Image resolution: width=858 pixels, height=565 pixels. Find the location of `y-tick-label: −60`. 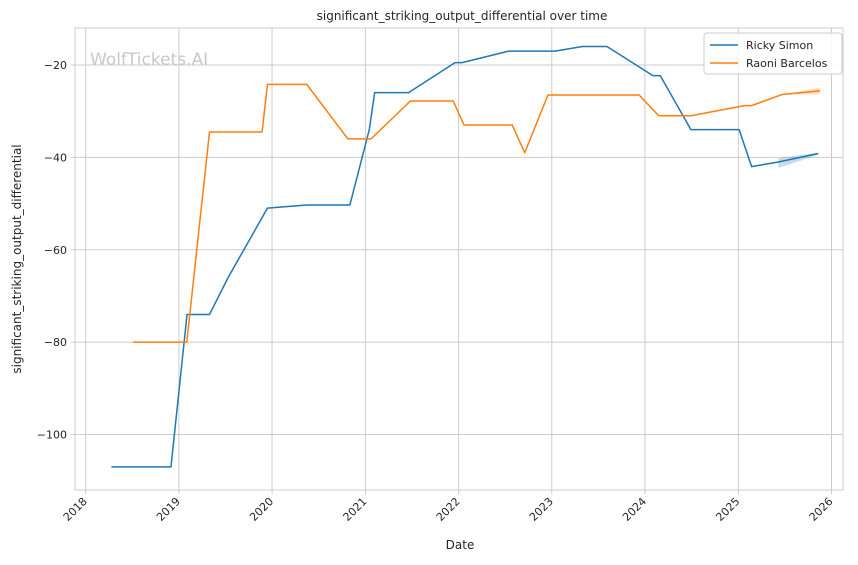

y-tick-label: −60 is located at coordinates (55, 250).